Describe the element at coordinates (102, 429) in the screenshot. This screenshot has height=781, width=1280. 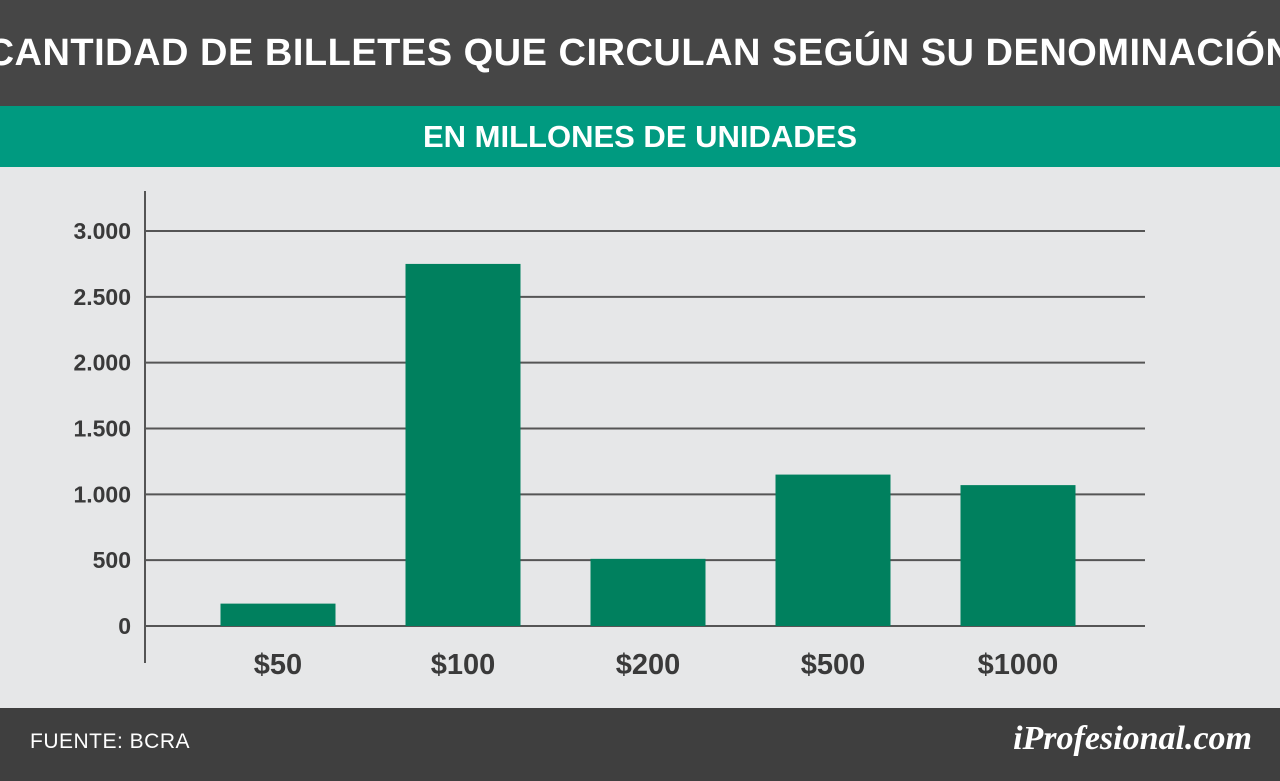
I see `y-tick-label: 1.500` at that location.